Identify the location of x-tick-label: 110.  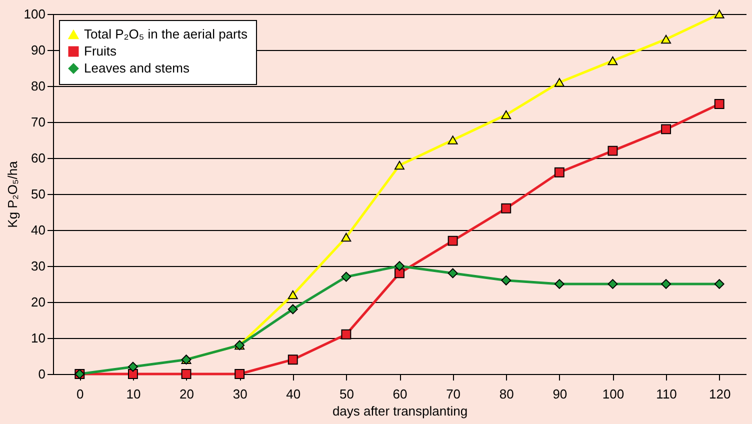
(666, 394).